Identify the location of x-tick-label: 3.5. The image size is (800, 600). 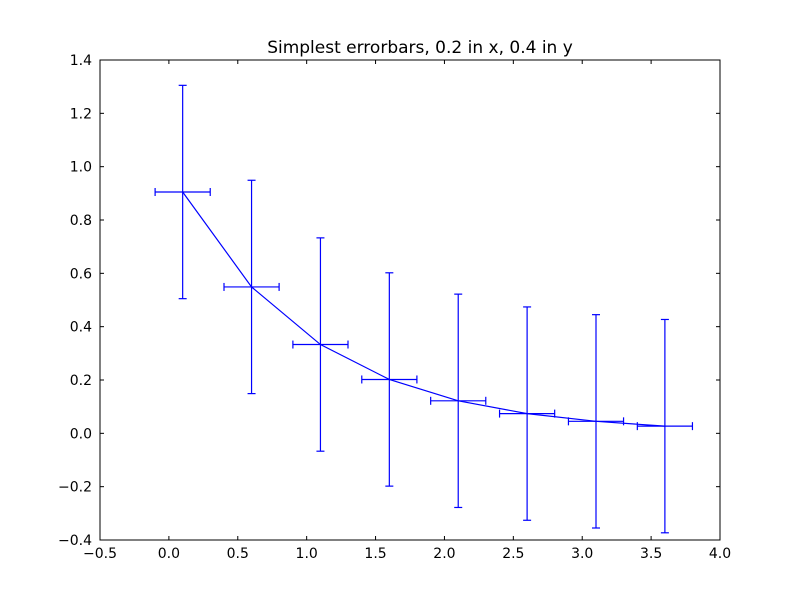
(651, 554).